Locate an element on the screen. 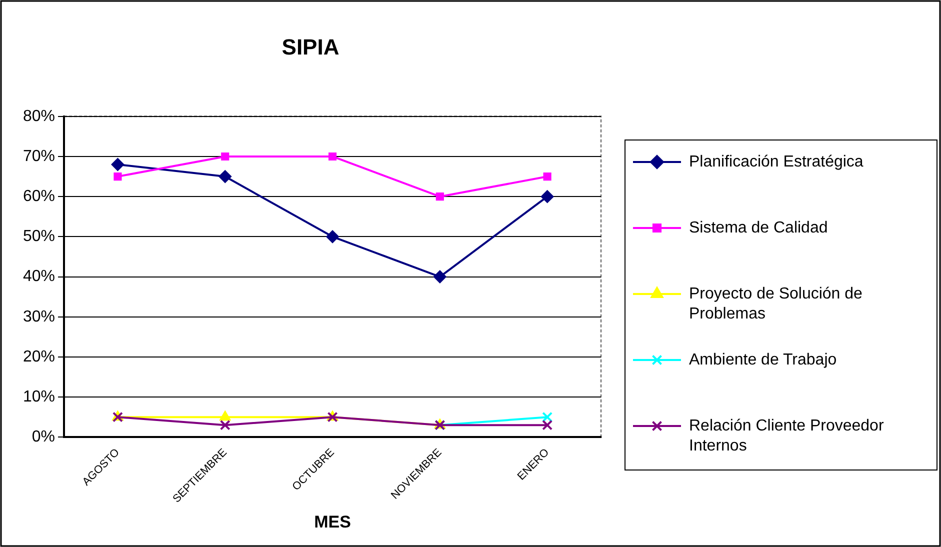 The image size is (941, 547). x-axis-title: MES is located at coordinates (332, 522).